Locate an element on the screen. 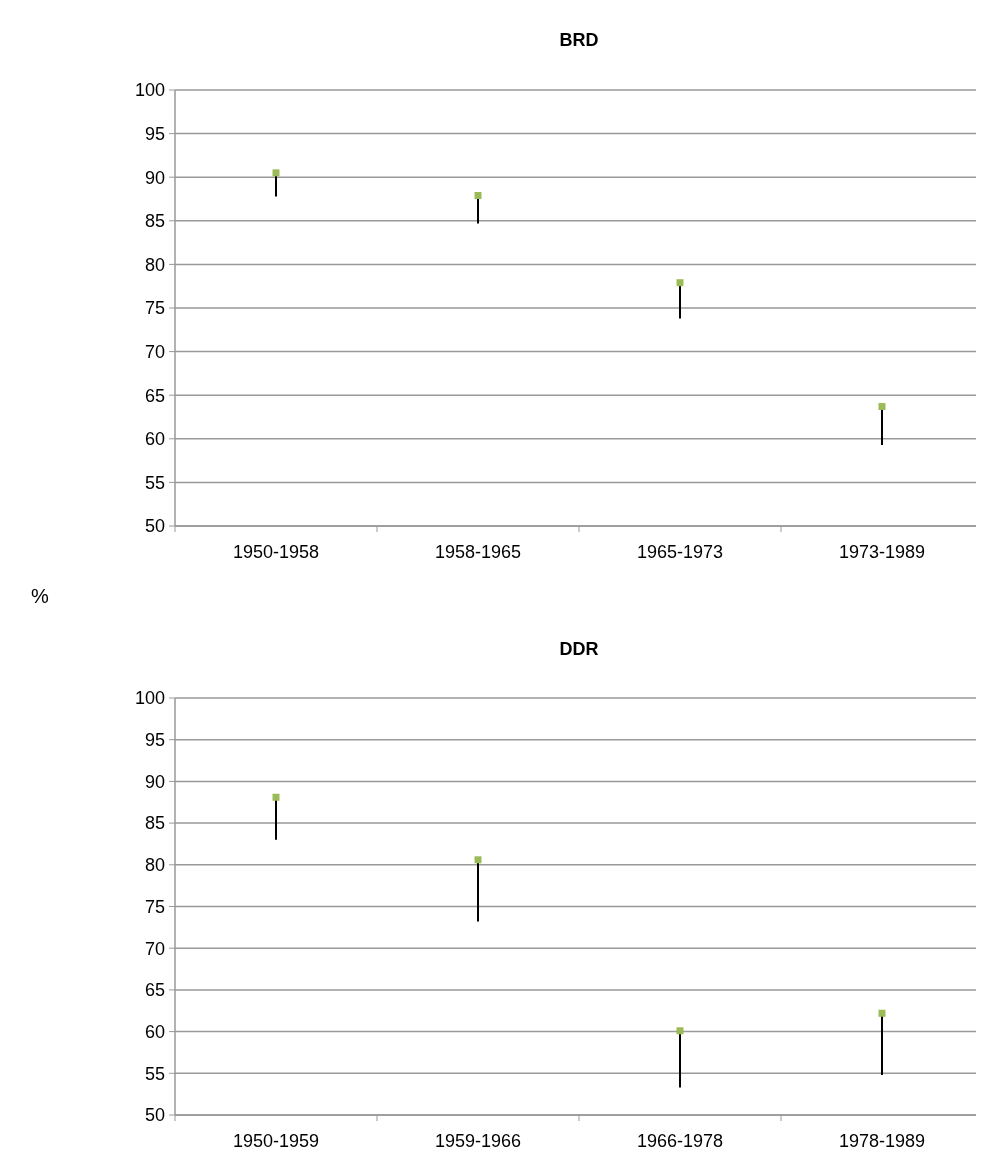 This screenshot has height=1155, width=984. chart-title: BRD is located at coordinates (579, 40).